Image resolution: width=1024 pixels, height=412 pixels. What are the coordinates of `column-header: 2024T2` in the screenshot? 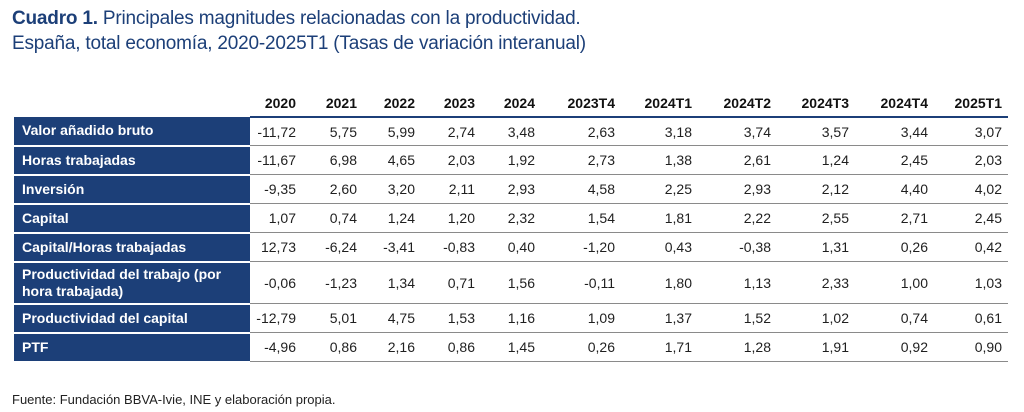 It's located at (737, 104).